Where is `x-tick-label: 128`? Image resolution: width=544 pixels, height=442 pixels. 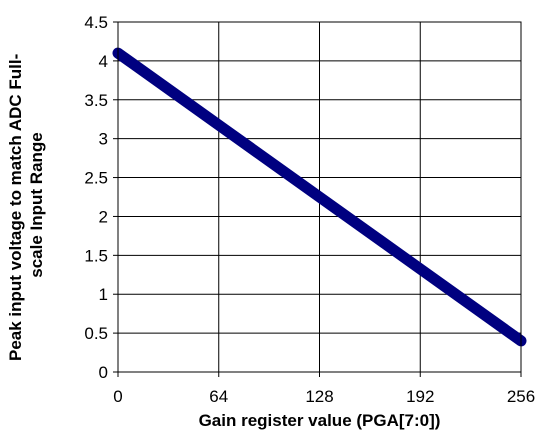 x-tick-label: 128 is located at coordinates (319, 396).